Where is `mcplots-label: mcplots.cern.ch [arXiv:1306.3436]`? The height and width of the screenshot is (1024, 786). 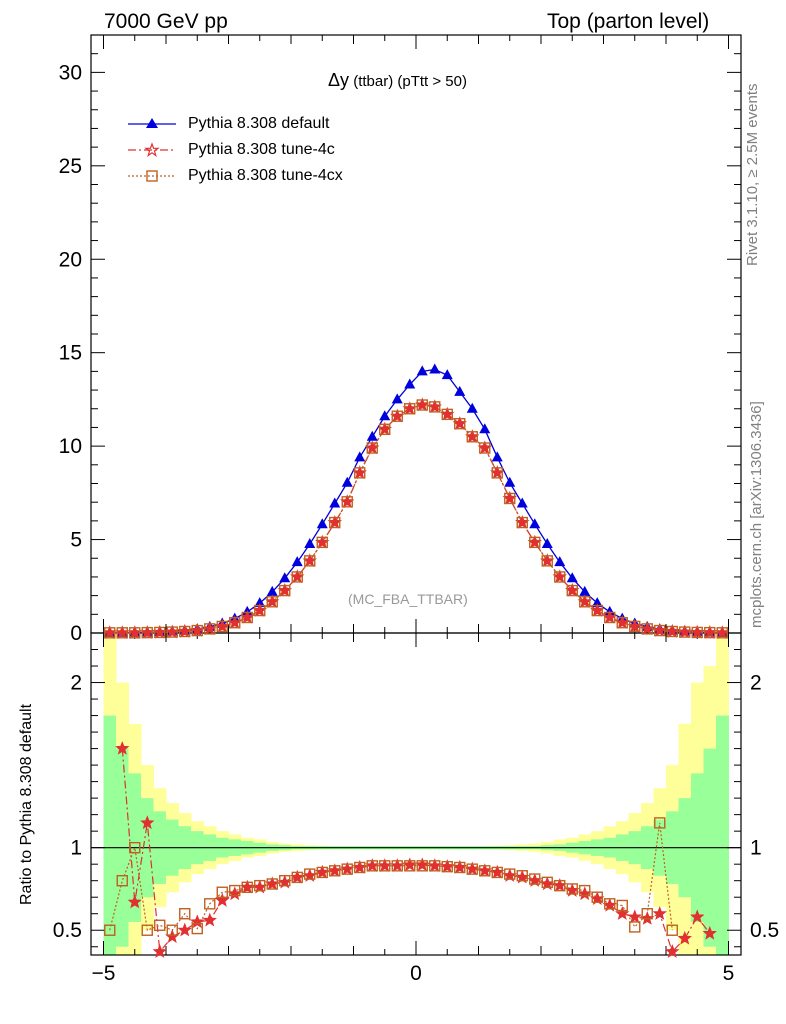 mcplots-label: mcplots.cern.ch [arXiv:1306.3436] is located at coordinates (756, 514).